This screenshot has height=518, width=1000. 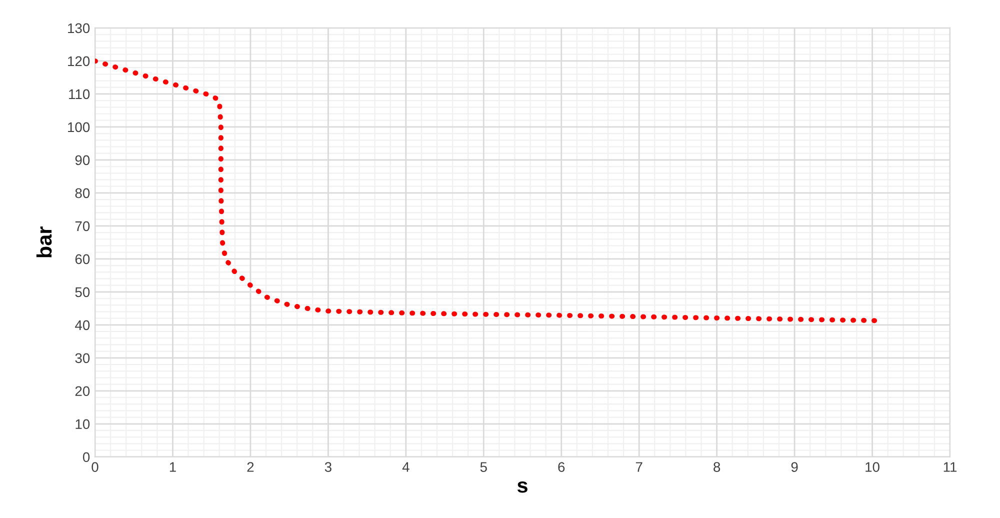 I want to click on x-axis-title: s, so click(x=522, y=487).